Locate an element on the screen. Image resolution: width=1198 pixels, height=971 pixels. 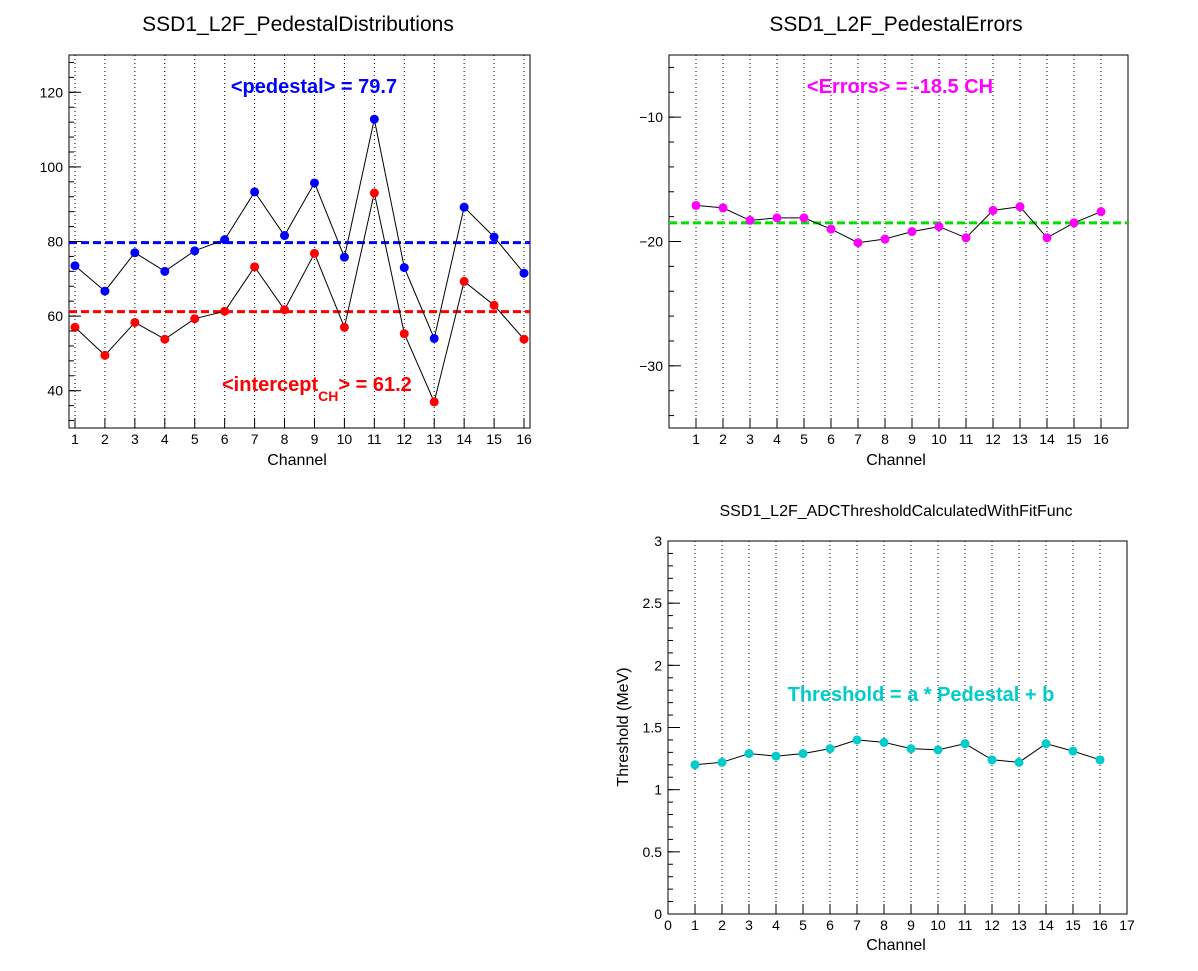
y-tick-label: 1 is located at coordinates (658, 790).